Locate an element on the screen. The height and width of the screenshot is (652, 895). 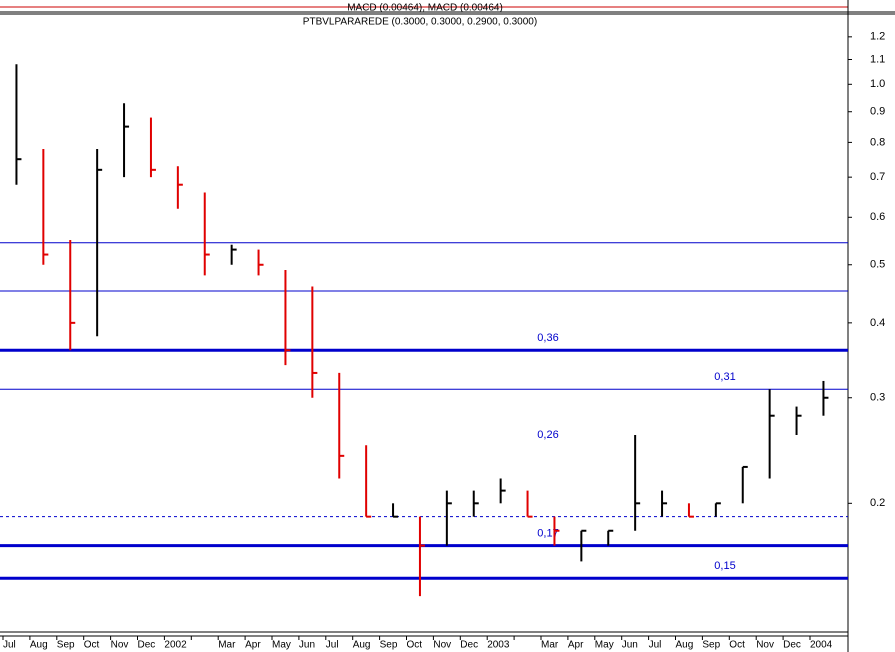
level-label: 0,17 is located at coordinates (547, 534).